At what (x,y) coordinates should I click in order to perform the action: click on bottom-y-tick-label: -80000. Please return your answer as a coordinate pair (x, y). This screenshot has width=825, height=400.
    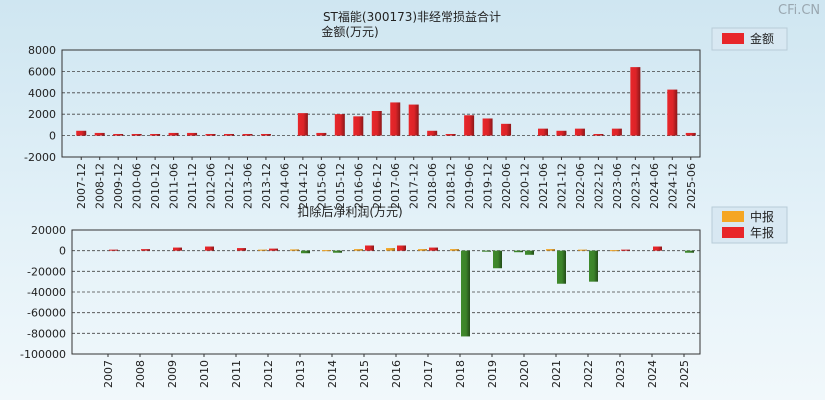
    Looking at the image, I should click on (46, 333).